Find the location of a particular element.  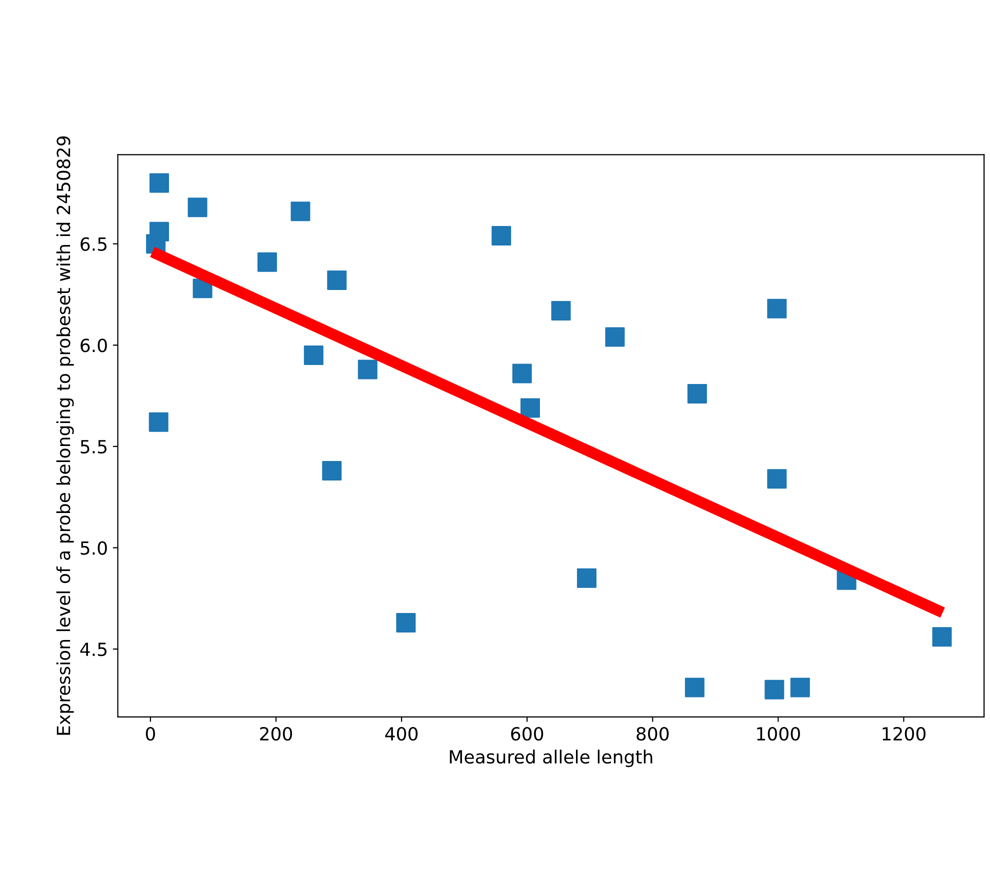

x-tick-label: 1000 is located at coordinates (778, 733).